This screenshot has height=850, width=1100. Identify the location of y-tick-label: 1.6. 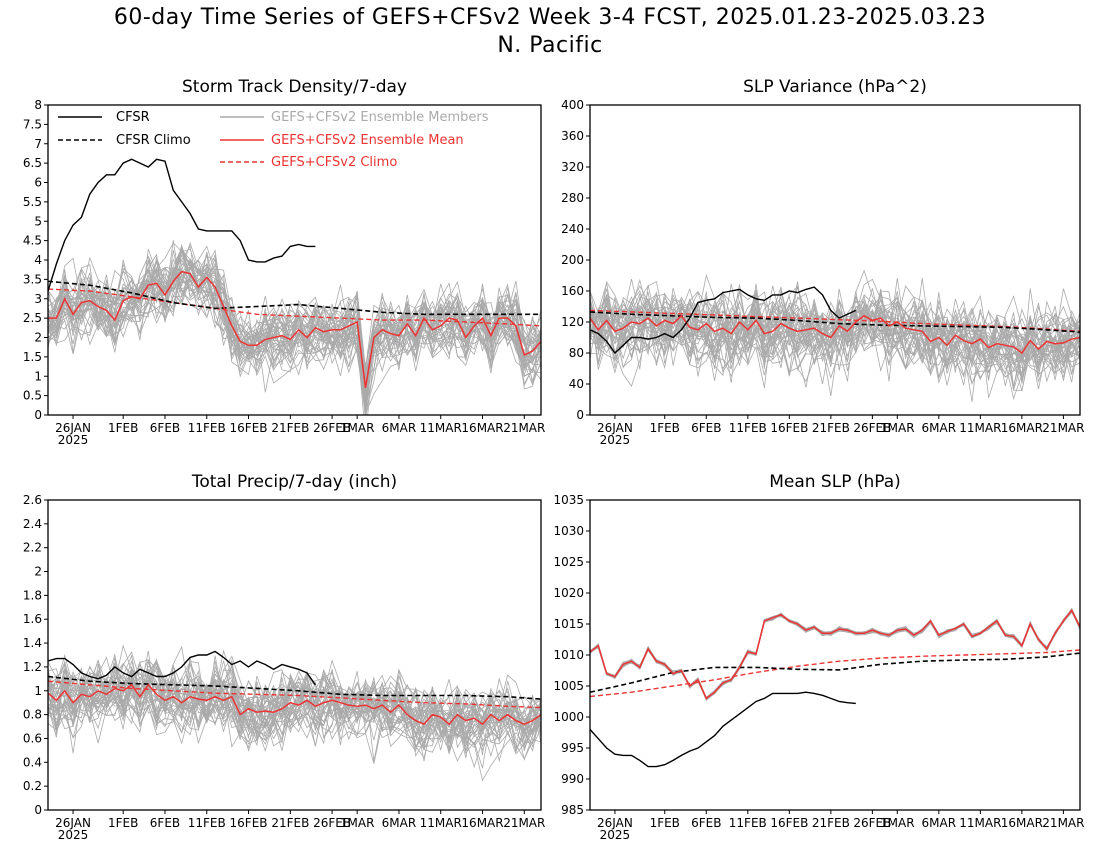
(32, 619).